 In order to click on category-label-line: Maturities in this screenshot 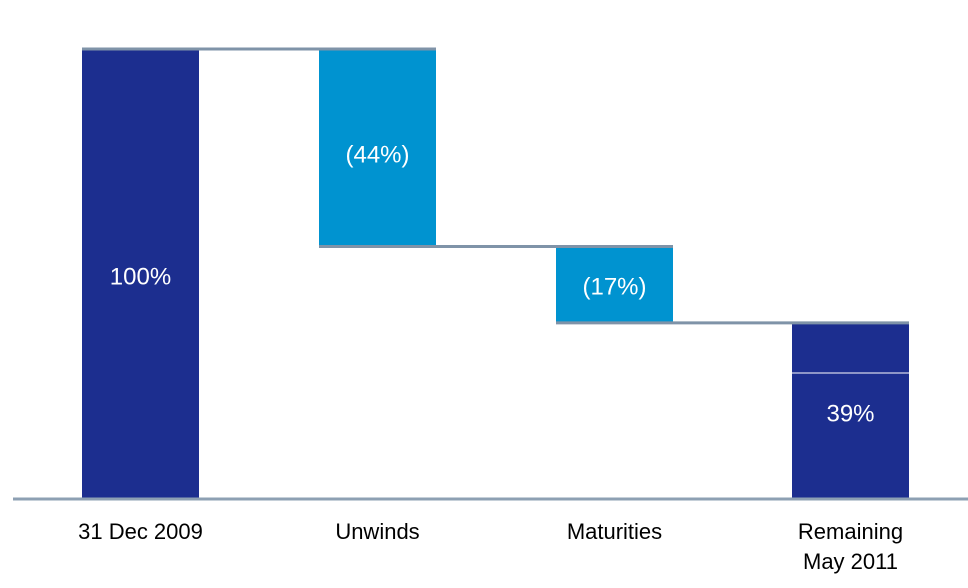, I will do `click(614, 531)`.